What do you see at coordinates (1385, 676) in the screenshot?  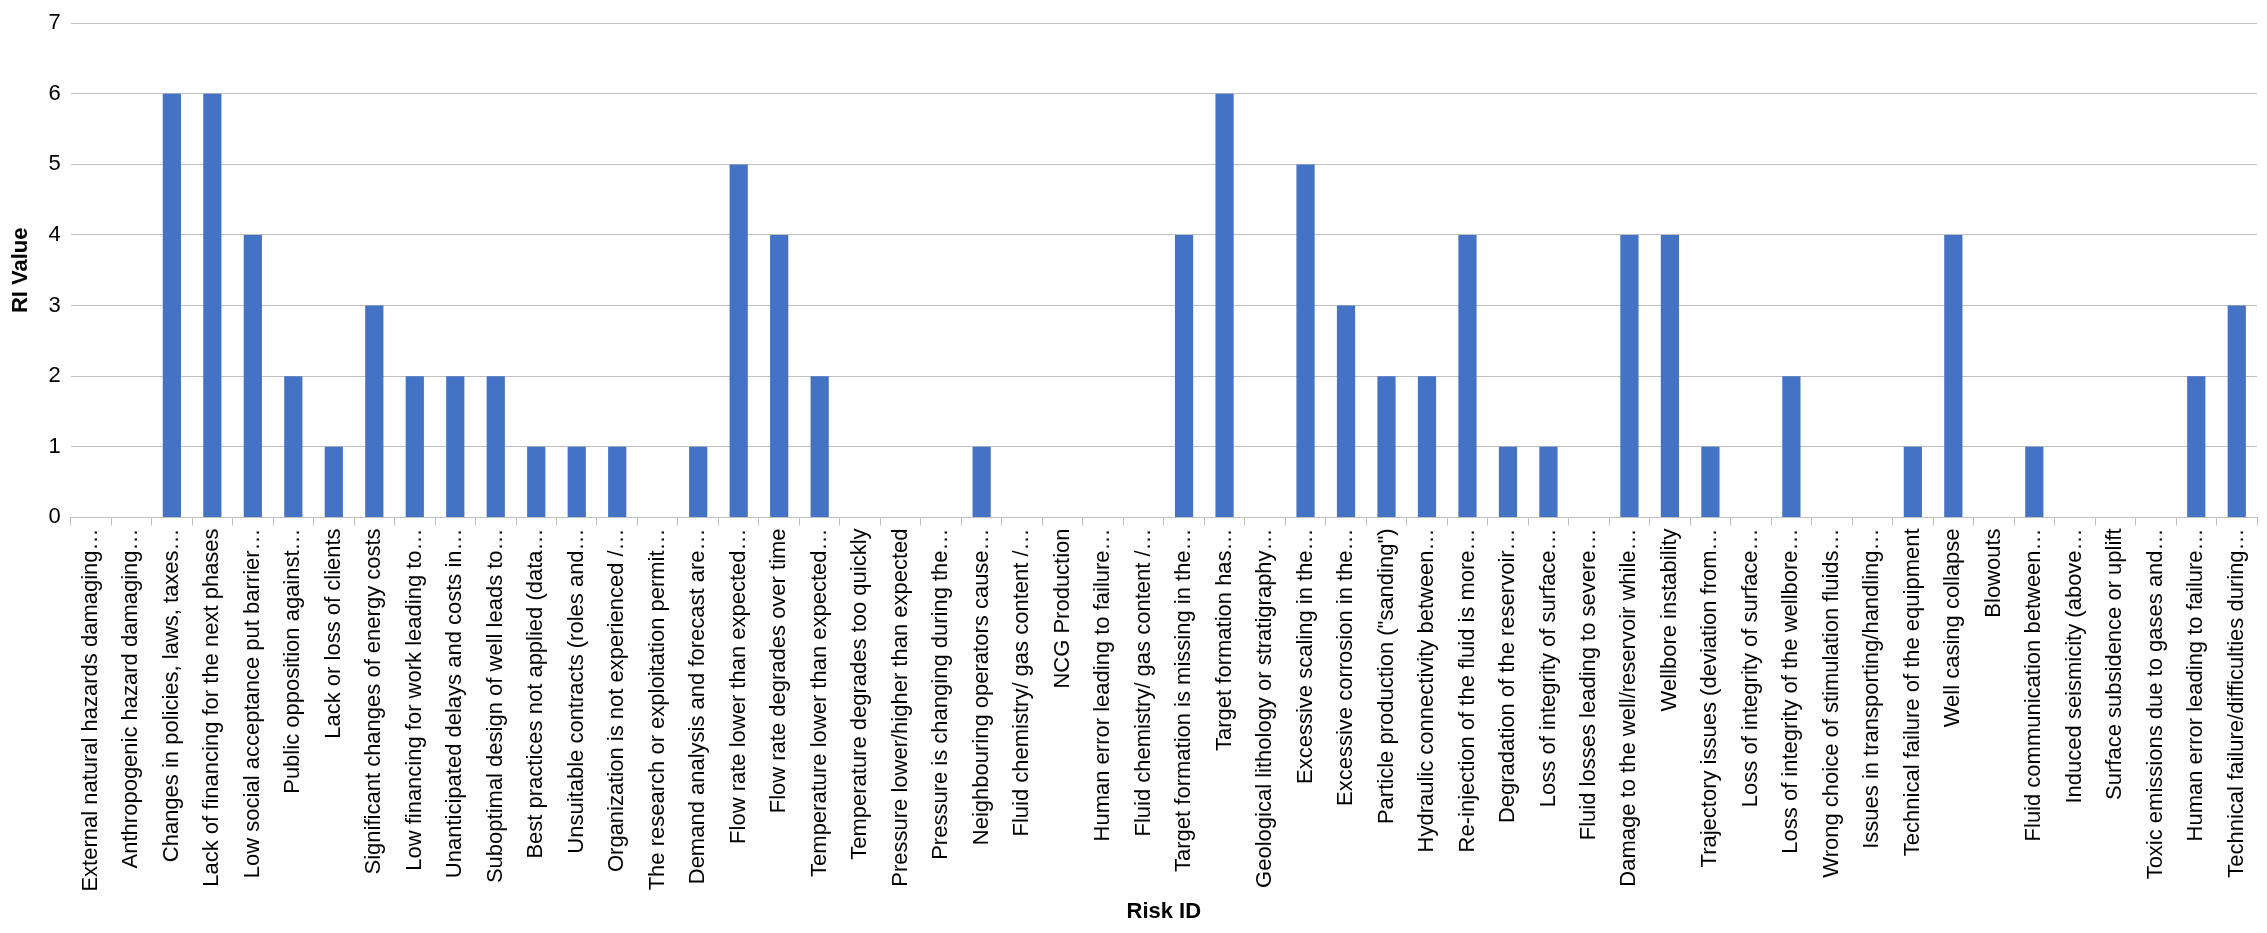 I see `x-tick-label: Particle production ("sanding")` at bounding box center [1385, 676].